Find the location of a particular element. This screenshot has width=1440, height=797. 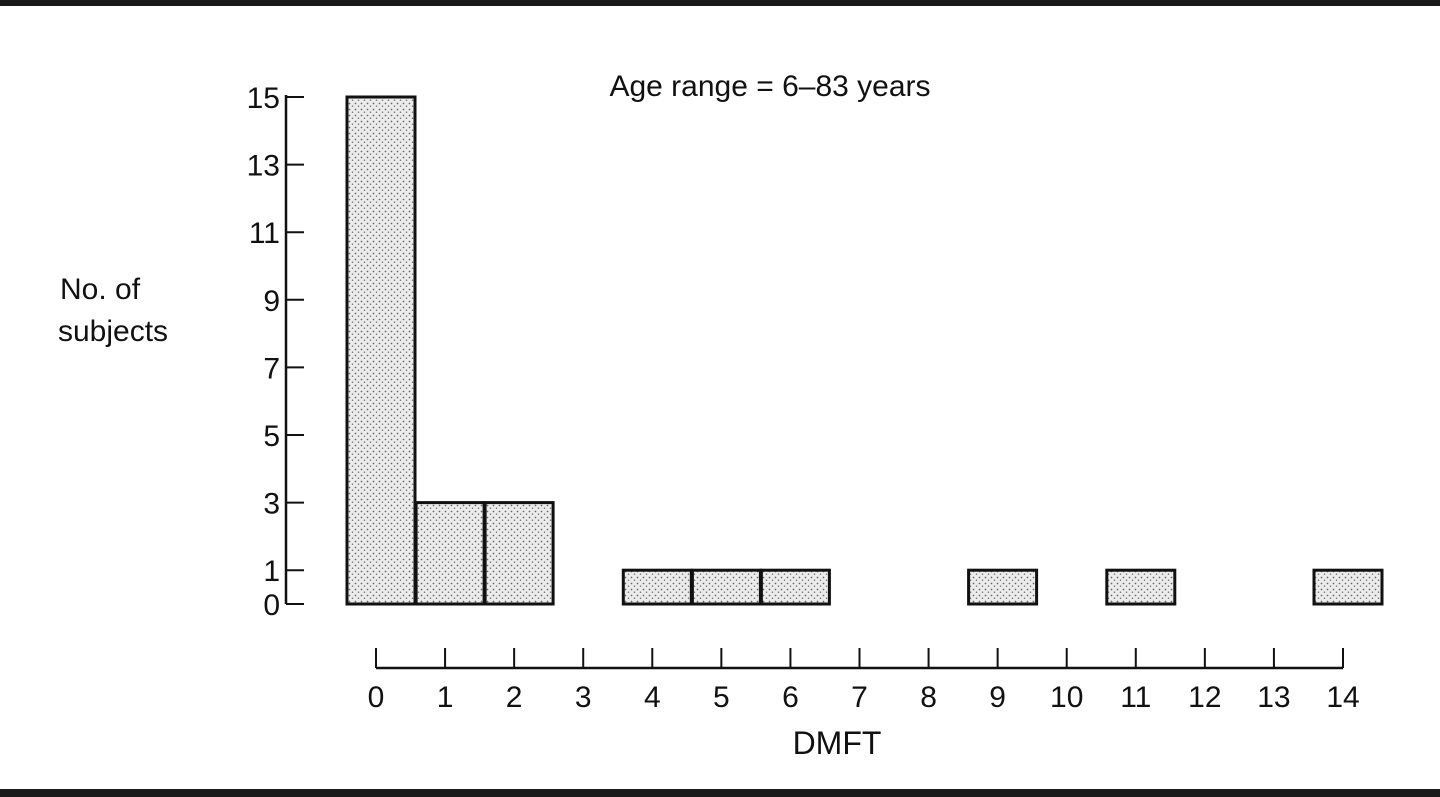

x-tick-label: 6 is located at coordinates (790, 697).